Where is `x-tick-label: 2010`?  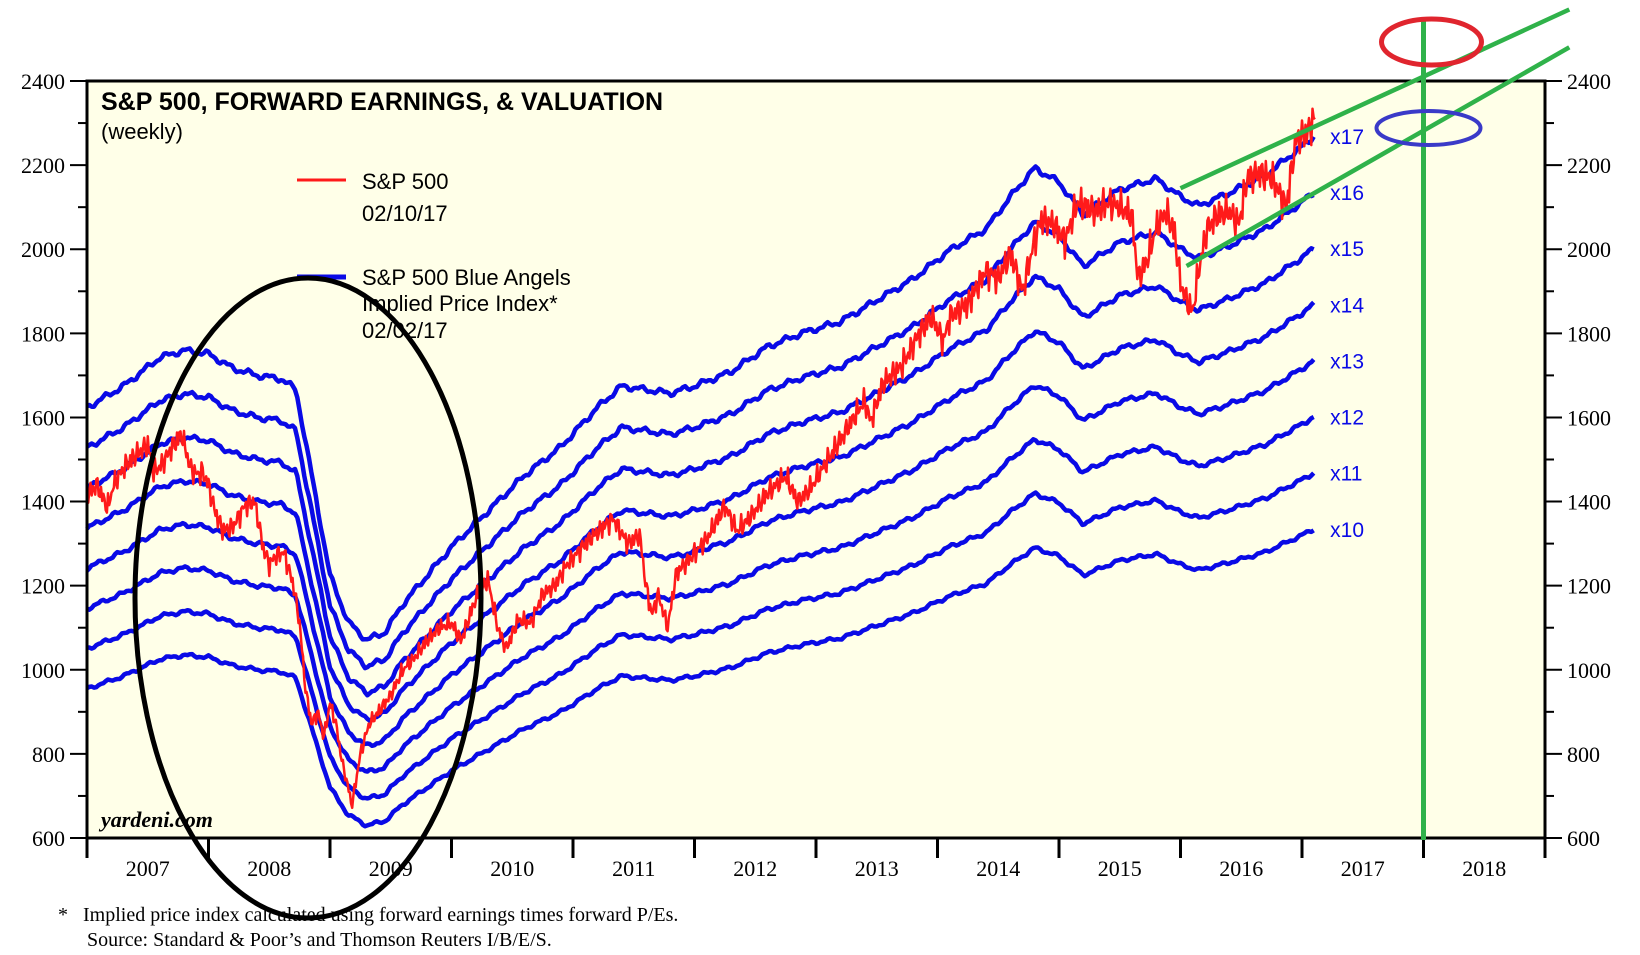 x-tick-label: 2010 is located at coordinates (512, 868).